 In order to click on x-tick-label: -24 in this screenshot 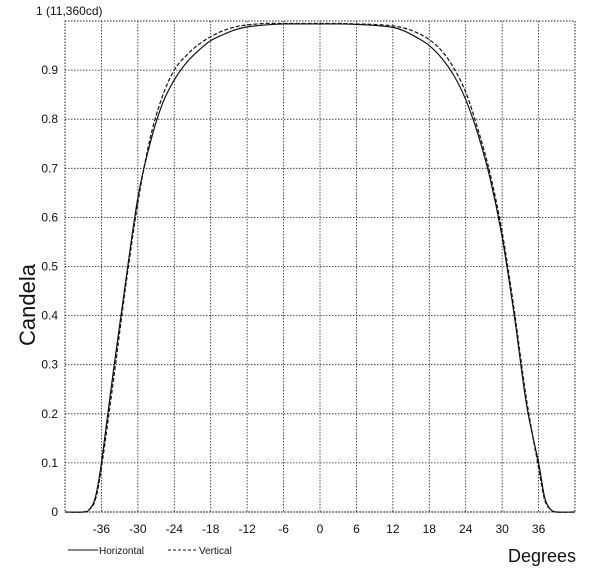, I will do `click(175, 529)`.